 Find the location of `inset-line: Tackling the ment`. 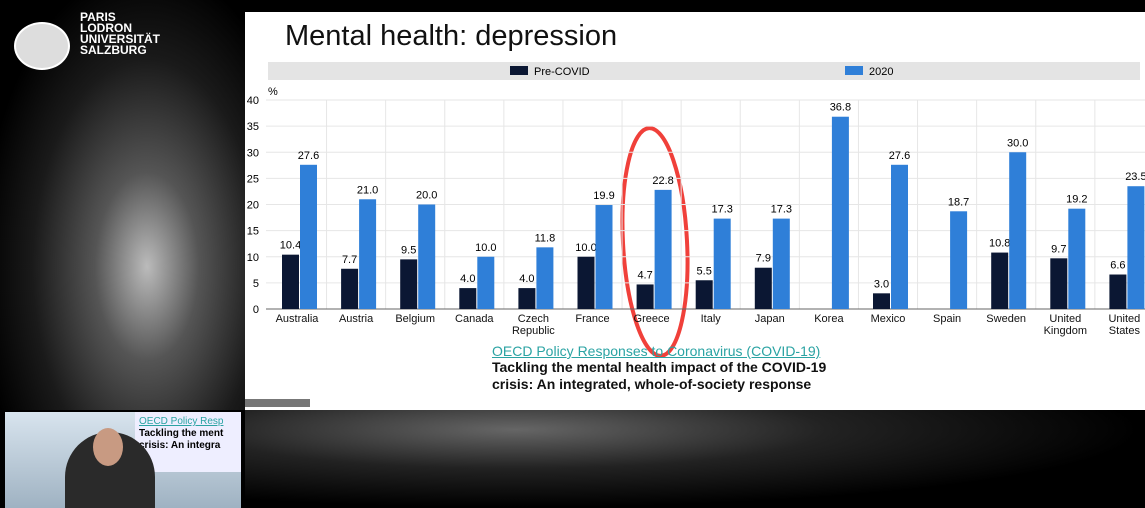

inset-line: Tackling the ment is located at coordinates (181, 433).